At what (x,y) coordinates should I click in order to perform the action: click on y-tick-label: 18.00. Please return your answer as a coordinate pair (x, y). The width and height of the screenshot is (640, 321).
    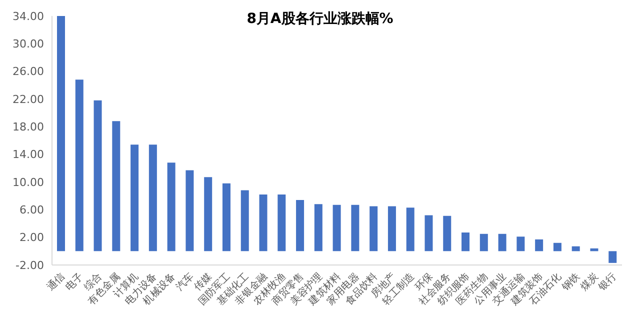
    Looking at the image, I should click on (28, 127).